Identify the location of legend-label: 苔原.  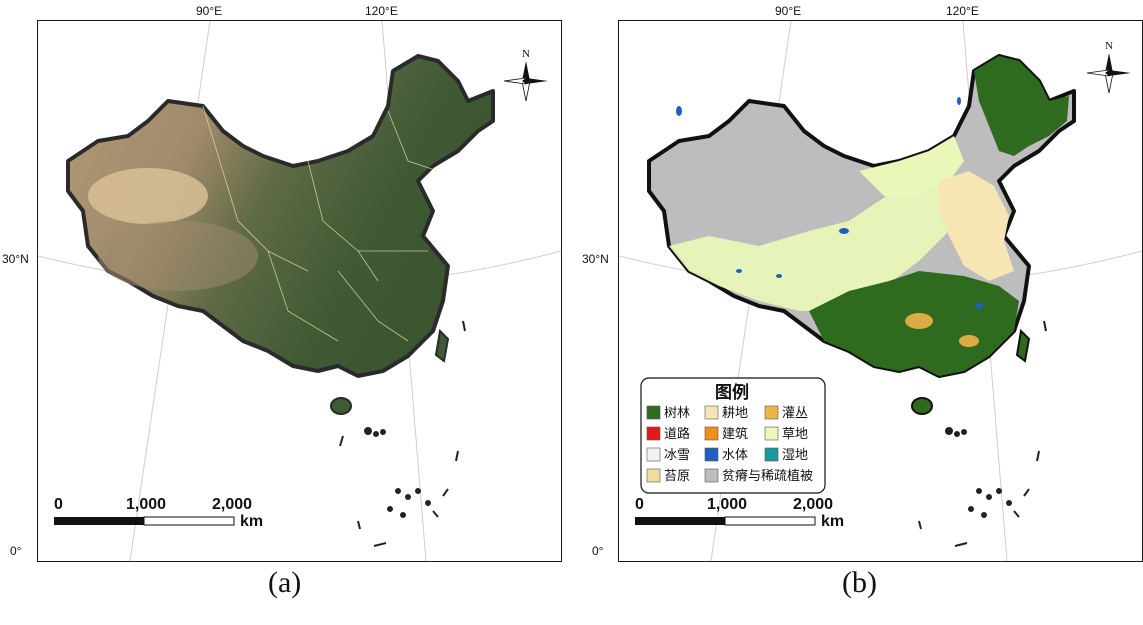
(677, 476).